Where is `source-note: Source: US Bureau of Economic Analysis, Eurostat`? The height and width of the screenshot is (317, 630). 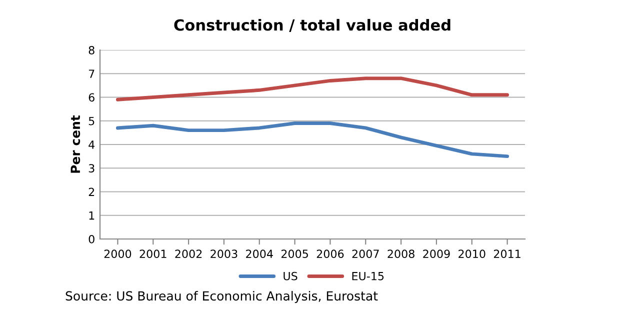
source-note: Source: US Bureau of Economic Analysis, Eurostat is located at coordinates (222, 297).